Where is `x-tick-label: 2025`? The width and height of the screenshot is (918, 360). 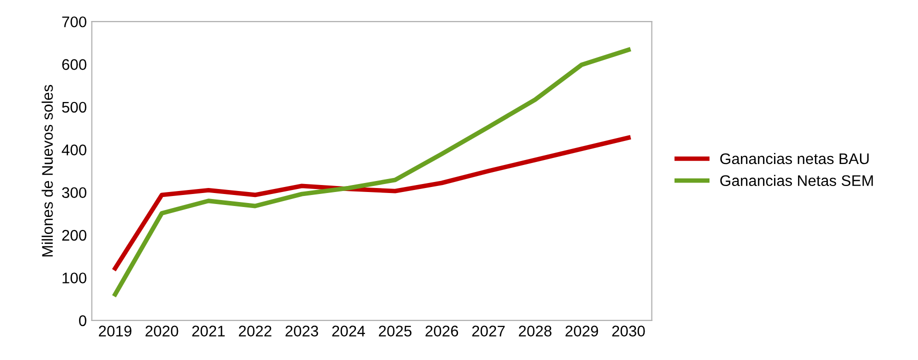 x-tick-label: 2025 is located at coordinates (395, 331).